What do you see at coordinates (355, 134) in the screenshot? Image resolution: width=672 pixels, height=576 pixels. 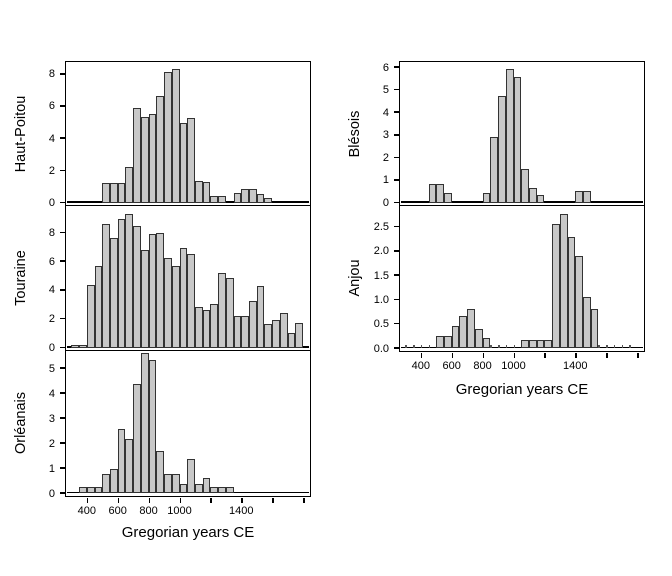 I see `region-label: Blésois` at bounding box center [355, 134].